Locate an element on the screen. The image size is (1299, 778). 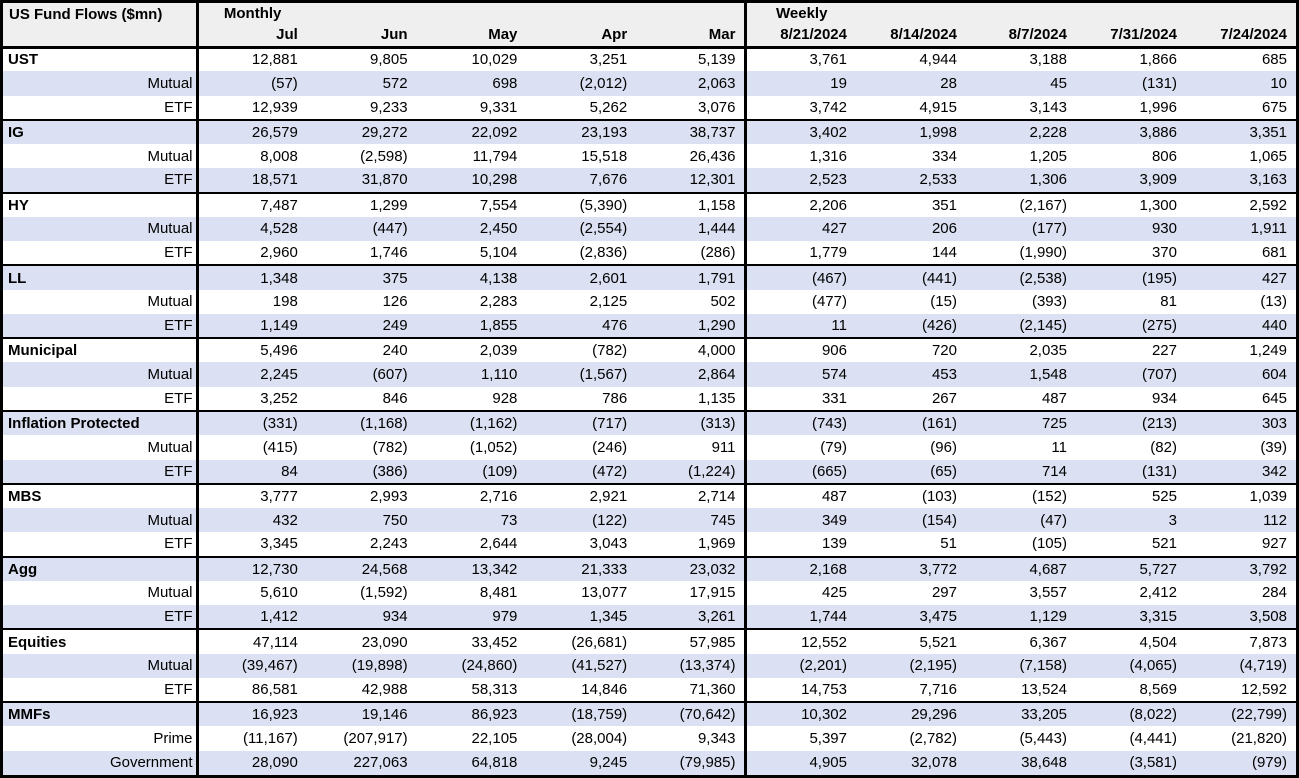
value-cell: 84 is located at coordinates (251, 471).